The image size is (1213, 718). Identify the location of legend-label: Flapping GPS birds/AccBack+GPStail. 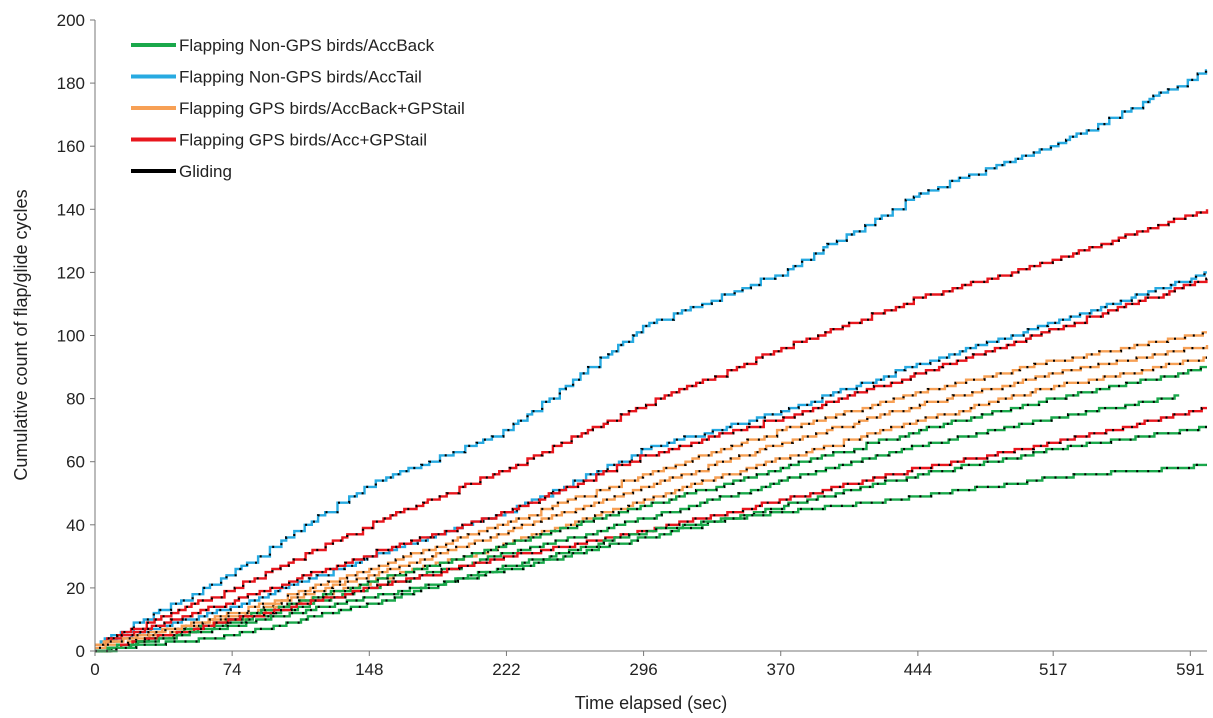
(322, 108).